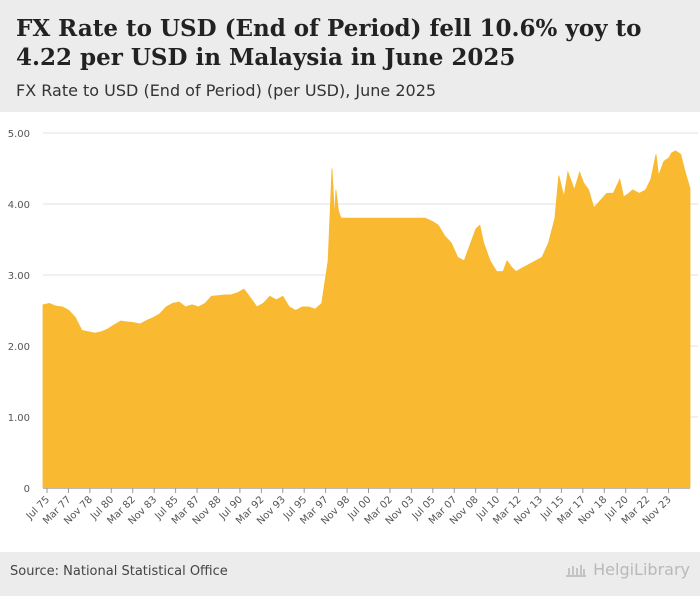 Image resolution: width=700 pixels, height=596 pixels. Describe the element at coordinates (119, 571) in the screenshot. I see `source-note: Source: National Statistical Office` at that location.